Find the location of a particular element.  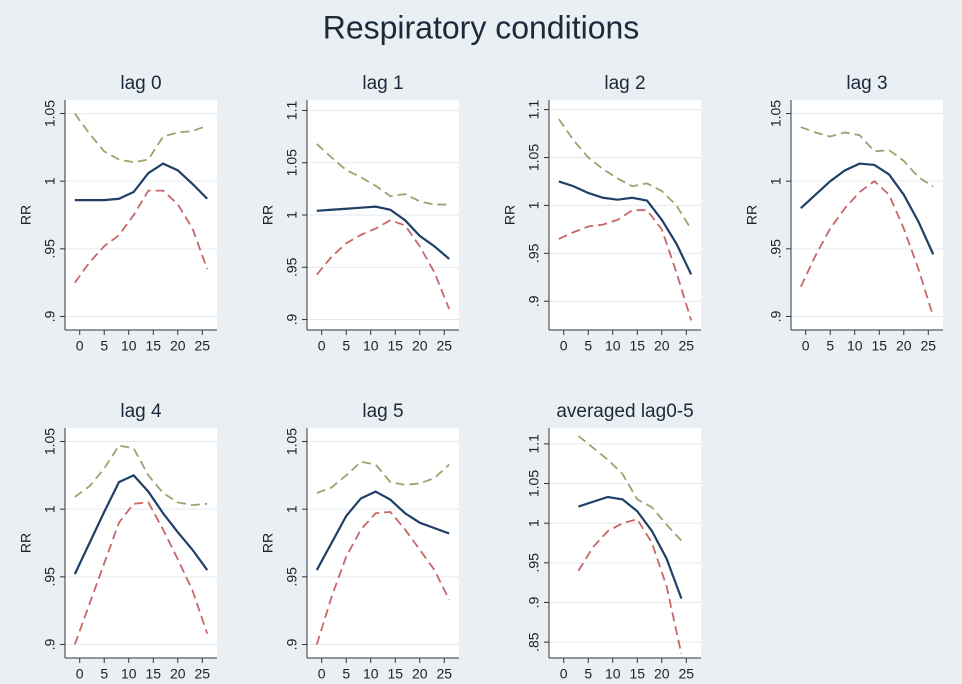

panel-title: lag 1 is located at coordinates (382, 83).